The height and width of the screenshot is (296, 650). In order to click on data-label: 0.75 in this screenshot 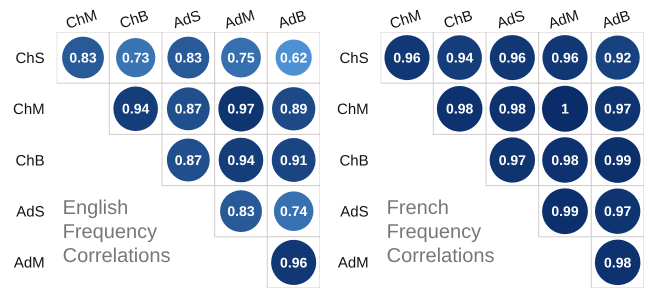, I will do `click(241, 58)`.